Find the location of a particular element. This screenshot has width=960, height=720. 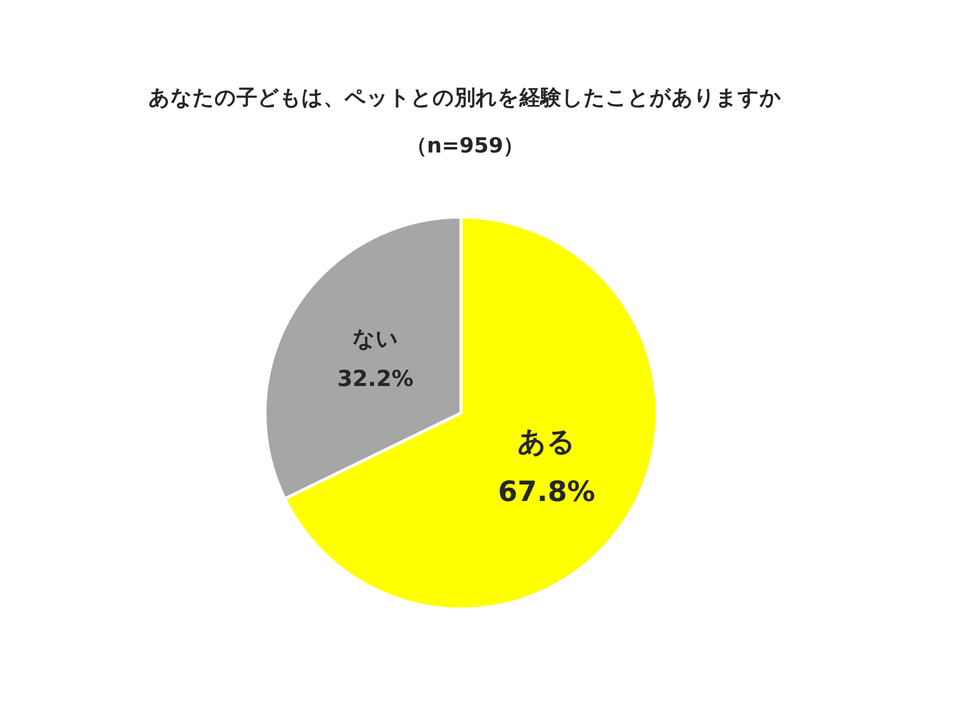

data-label: 32.2% is located at coordinates (375, 379).